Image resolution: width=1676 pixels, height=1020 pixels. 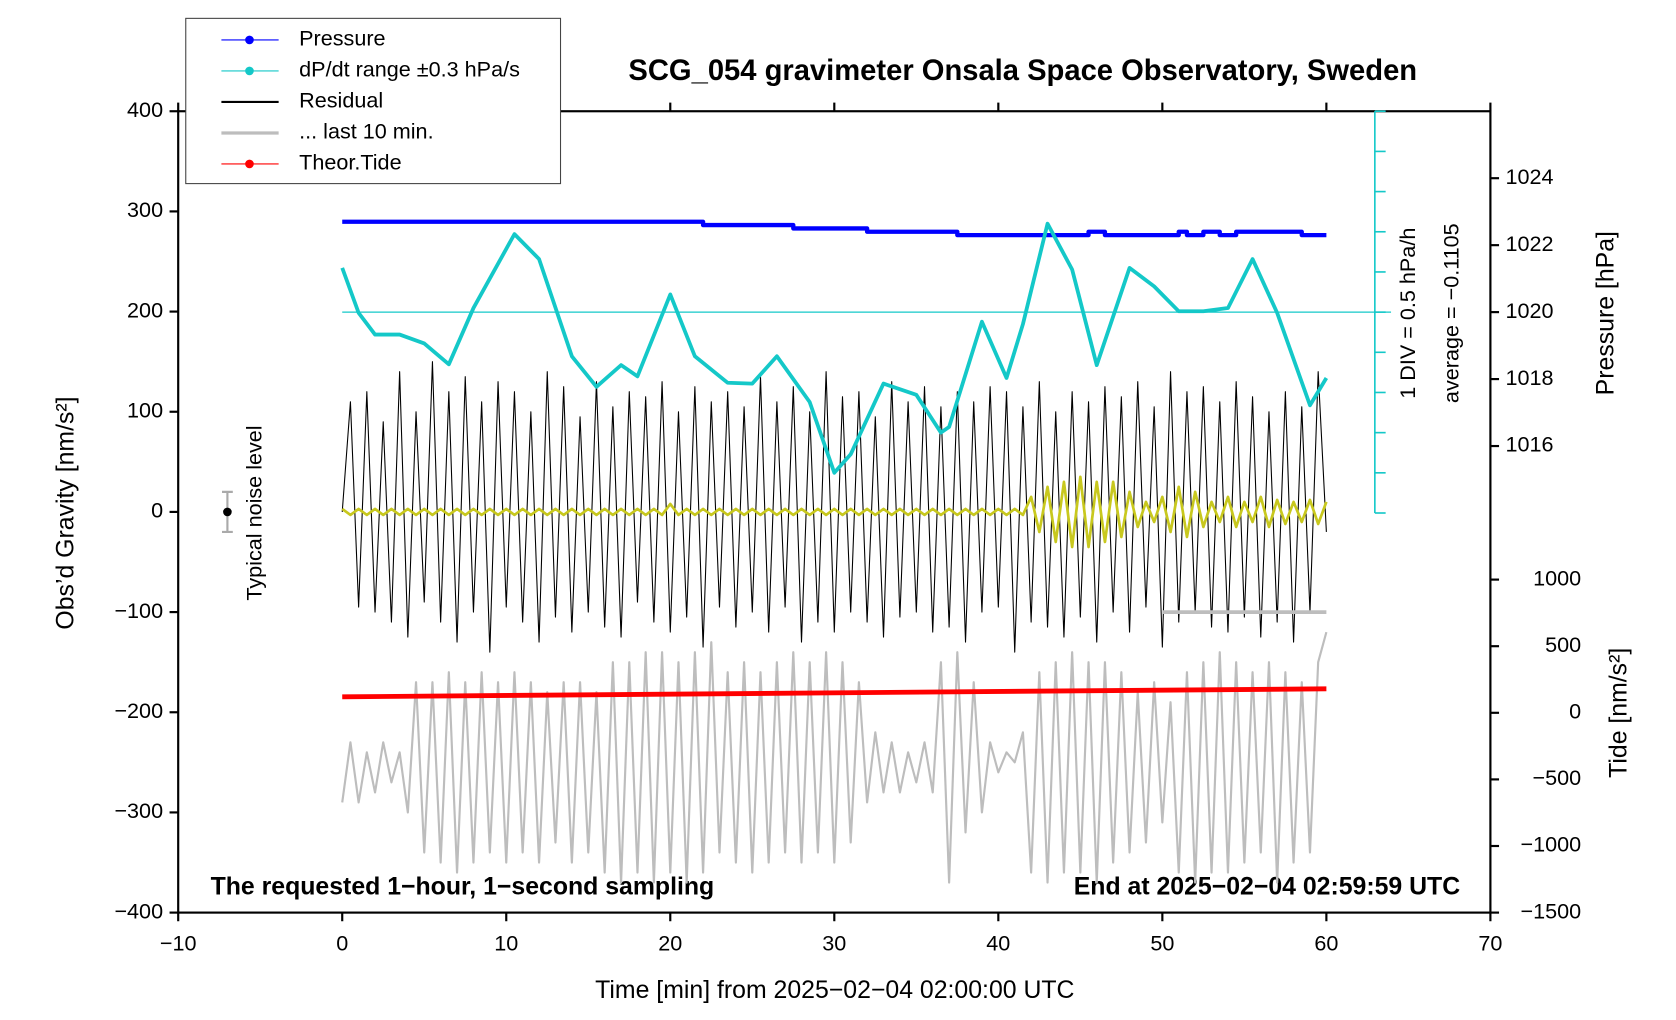 I want to click on tide-tick-label: −1500, so click(x=1550, y=910).